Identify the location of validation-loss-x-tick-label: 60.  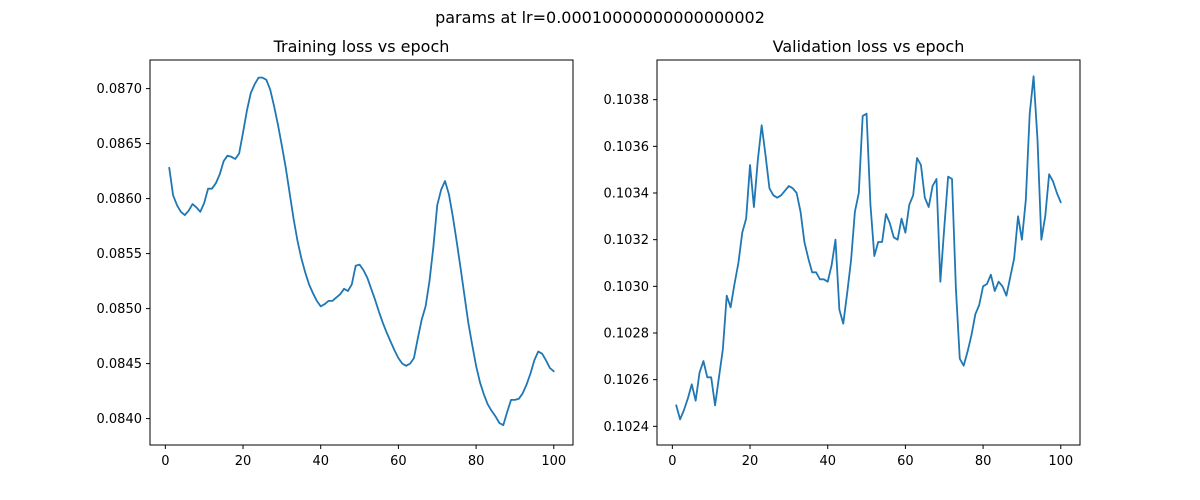
(905, 461).